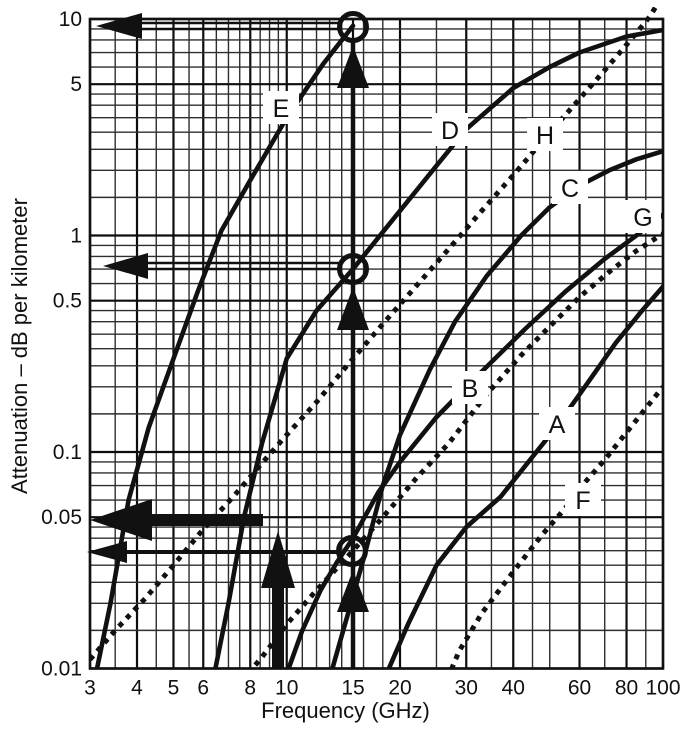 The width and height of the screenshot is (691, 737). What do you see at coordinates (466, 688) in the screenshot?
I see `x-tick-30: 30` at bounding box center [466, 688].